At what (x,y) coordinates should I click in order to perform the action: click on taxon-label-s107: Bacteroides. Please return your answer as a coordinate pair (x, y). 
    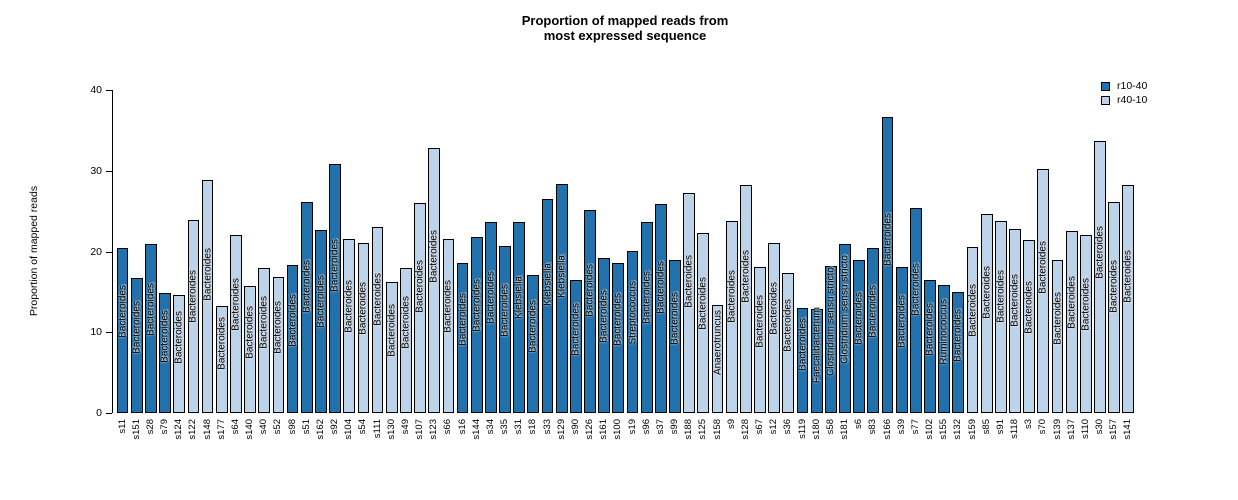
    Looking at the image, I should click on (420, 286).